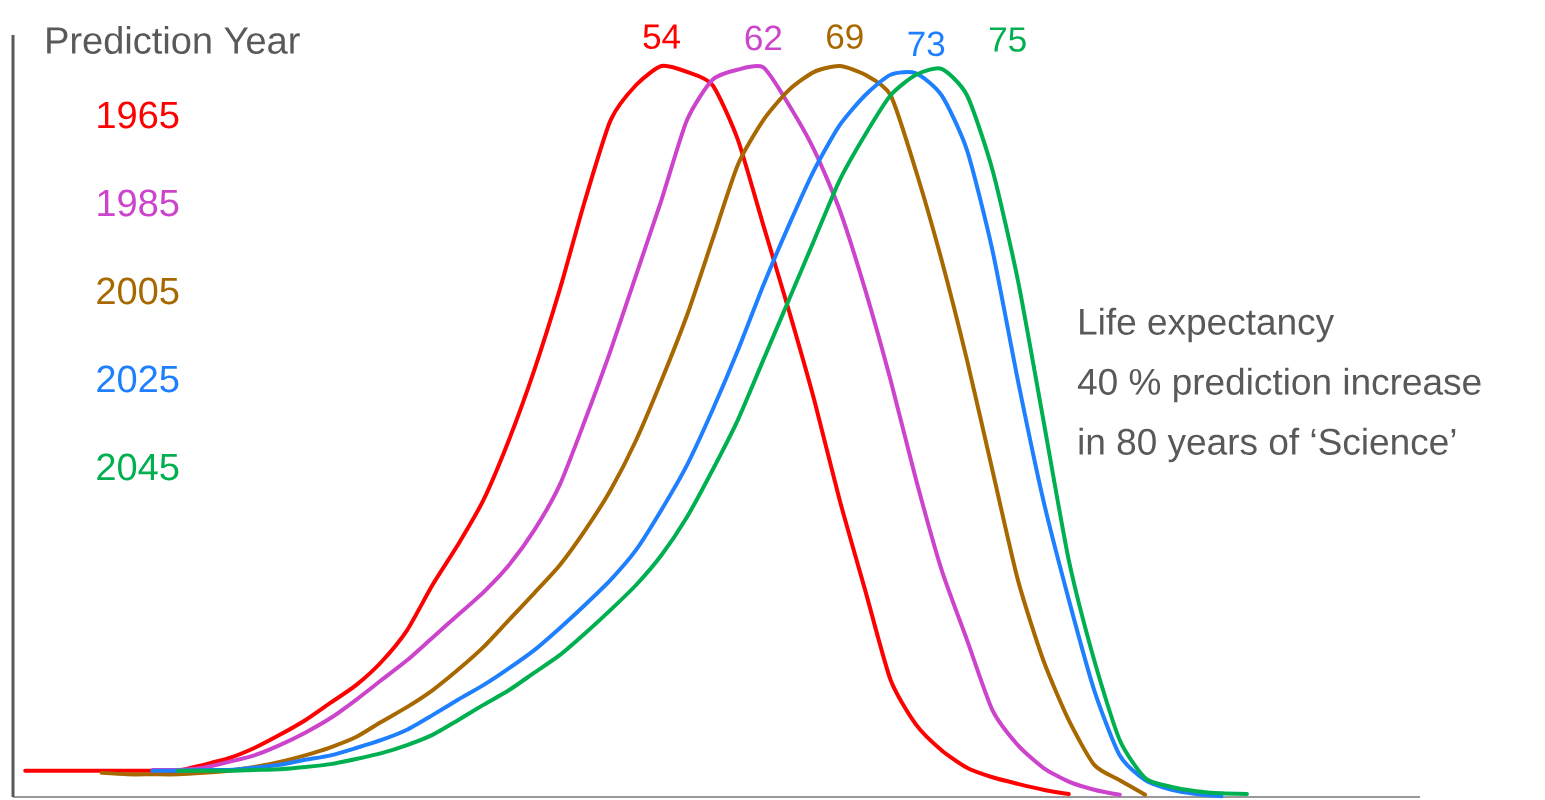  Describe the element at coordinates (763, 38) in the screenshot. I see `text: 62` at that location.